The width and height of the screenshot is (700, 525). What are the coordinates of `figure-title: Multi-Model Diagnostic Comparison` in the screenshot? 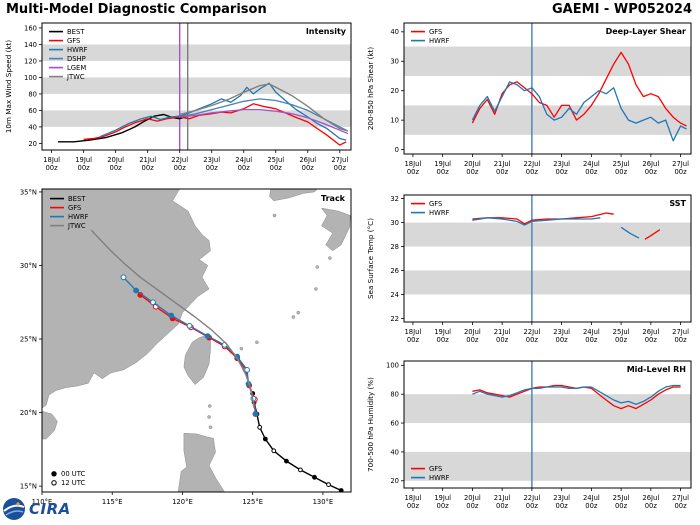 It's located at (136, 9).